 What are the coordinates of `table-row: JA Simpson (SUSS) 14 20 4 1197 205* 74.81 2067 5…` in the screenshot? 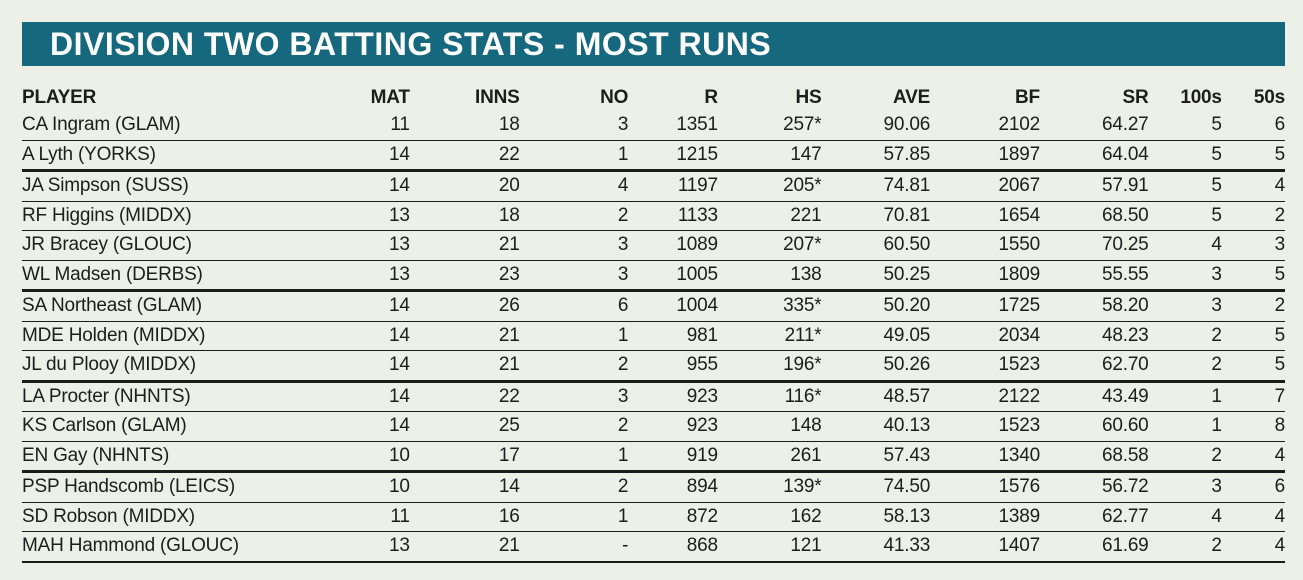 It's located at (653, 186).